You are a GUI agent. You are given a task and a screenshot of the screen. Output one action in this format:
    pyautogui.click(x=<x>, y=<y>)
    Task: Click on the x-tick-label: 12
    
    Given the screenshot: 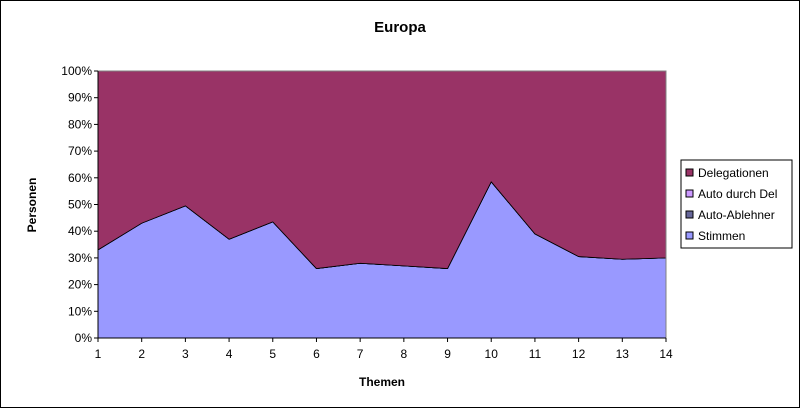 What is the action you would take?
    pyautogui.click(x=579, y=354)
    